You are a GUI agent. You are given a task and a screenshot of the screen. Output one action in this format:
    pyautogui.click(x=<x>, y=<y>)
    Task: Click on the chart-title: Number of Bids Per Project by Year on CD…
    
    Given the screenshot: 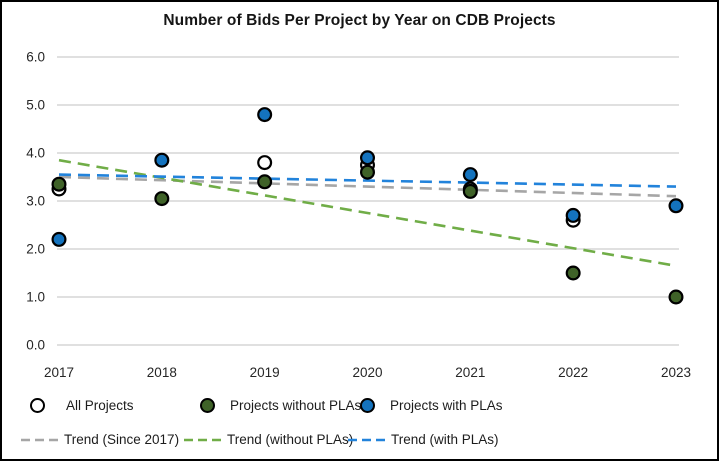 What is the action you would take?
    pyautogui.click(x=359, y=20)
    